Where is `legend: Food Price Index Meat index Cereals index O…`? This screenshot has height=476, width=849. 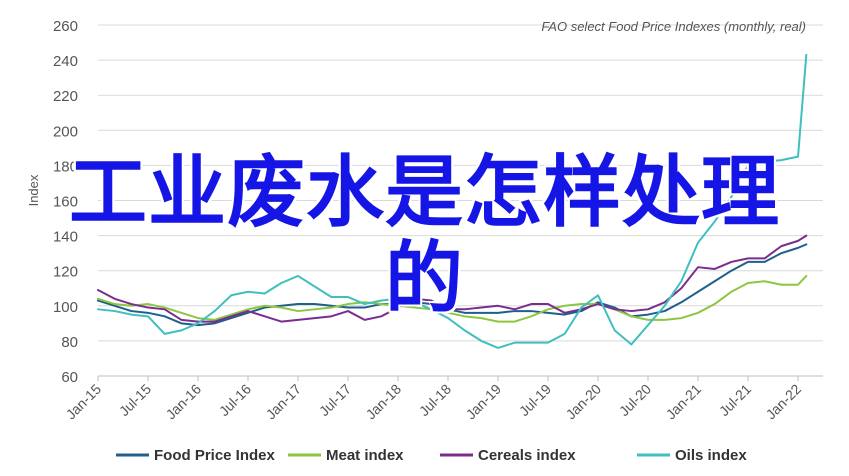
legend: Food Price Index Meat index Cereals index O… is located at coordinates (431, 455).